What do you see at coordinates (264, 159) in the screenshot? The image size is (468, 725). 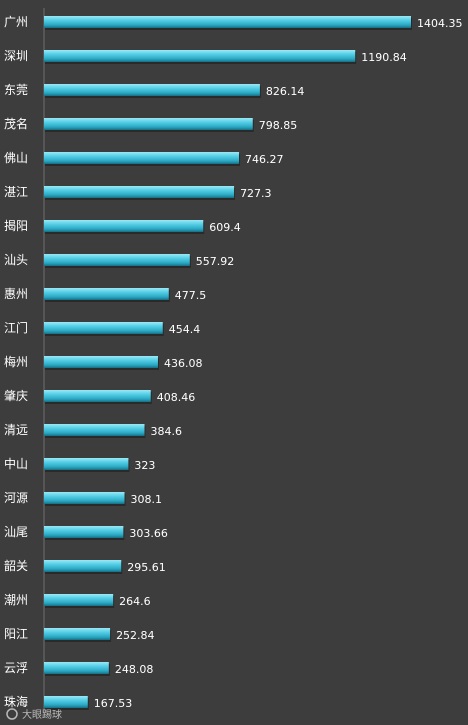 I see `value-label: 746.27` at bounding box center [264, 159].